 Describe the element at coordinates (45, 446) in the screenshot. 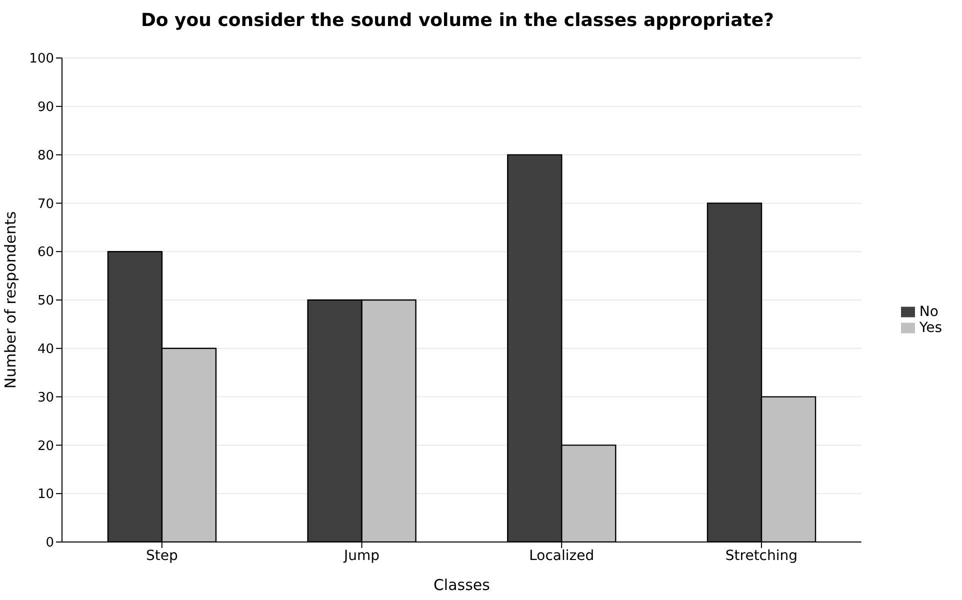

I see `y-tick-label: 20` at that location.